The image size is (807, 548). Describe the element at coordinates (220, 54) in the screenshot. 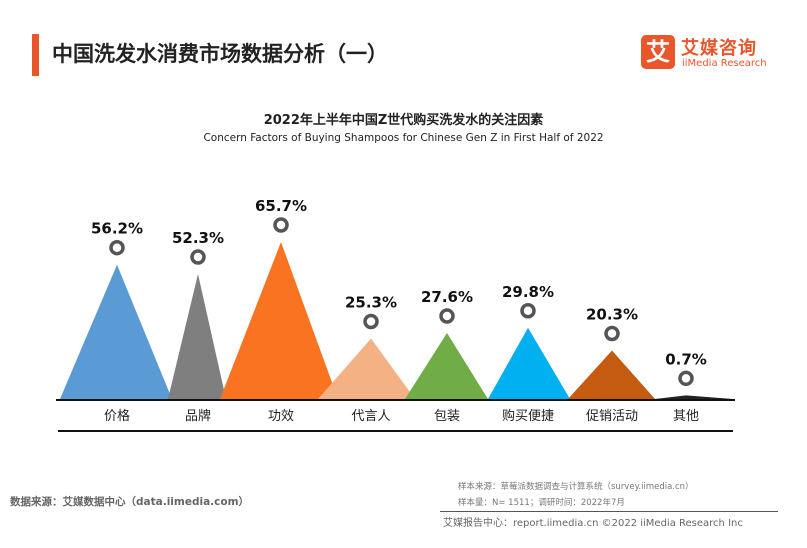

I see `page-title: 中国洗发水消费市场数据分析（一）` at that location.